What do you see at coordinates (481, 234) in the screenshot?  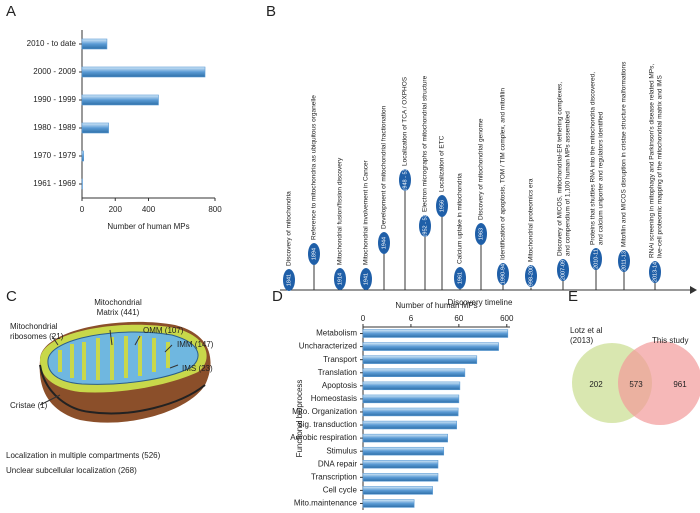 I see `year: 1963` at bounding box center [481, 234].